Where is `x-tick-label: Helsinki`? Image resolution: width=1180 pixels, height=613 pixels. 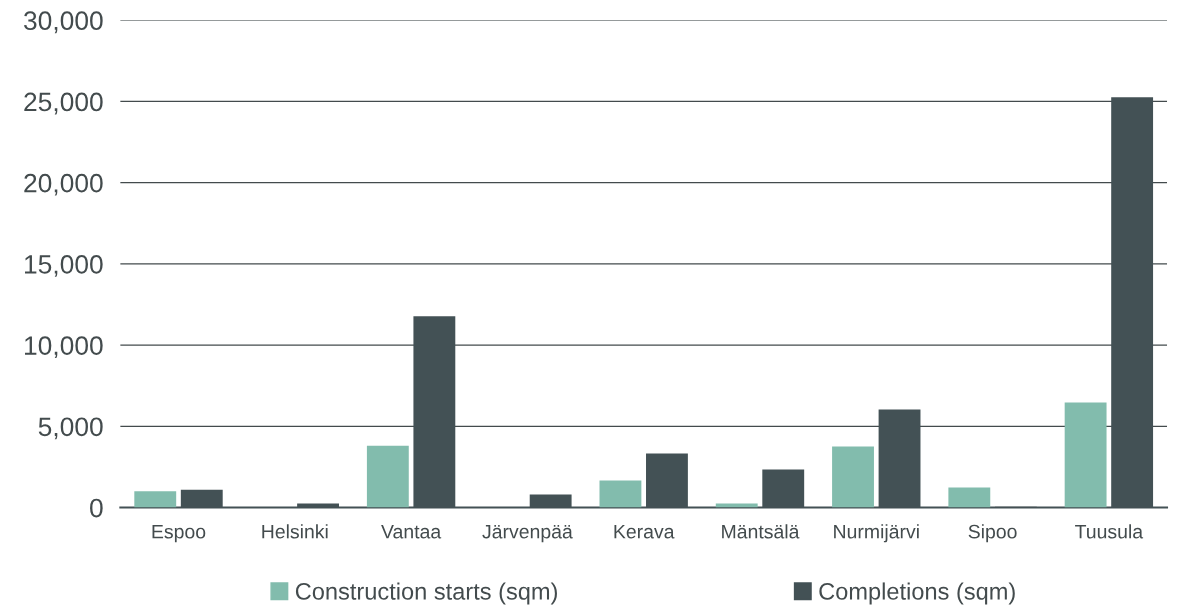
x-tick-label: Helsinki is located at coordinates (295, 531).